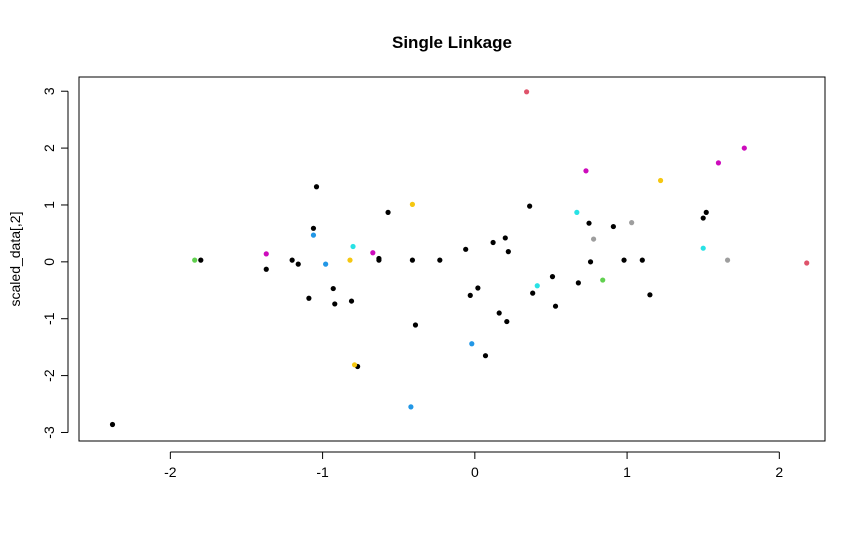 The height and width of the screenshot is (540, 866). What do you see at coordinates (49, 432) in the screenshot?
I see `y-tick-label: -3` at bounding box center [49, 432].